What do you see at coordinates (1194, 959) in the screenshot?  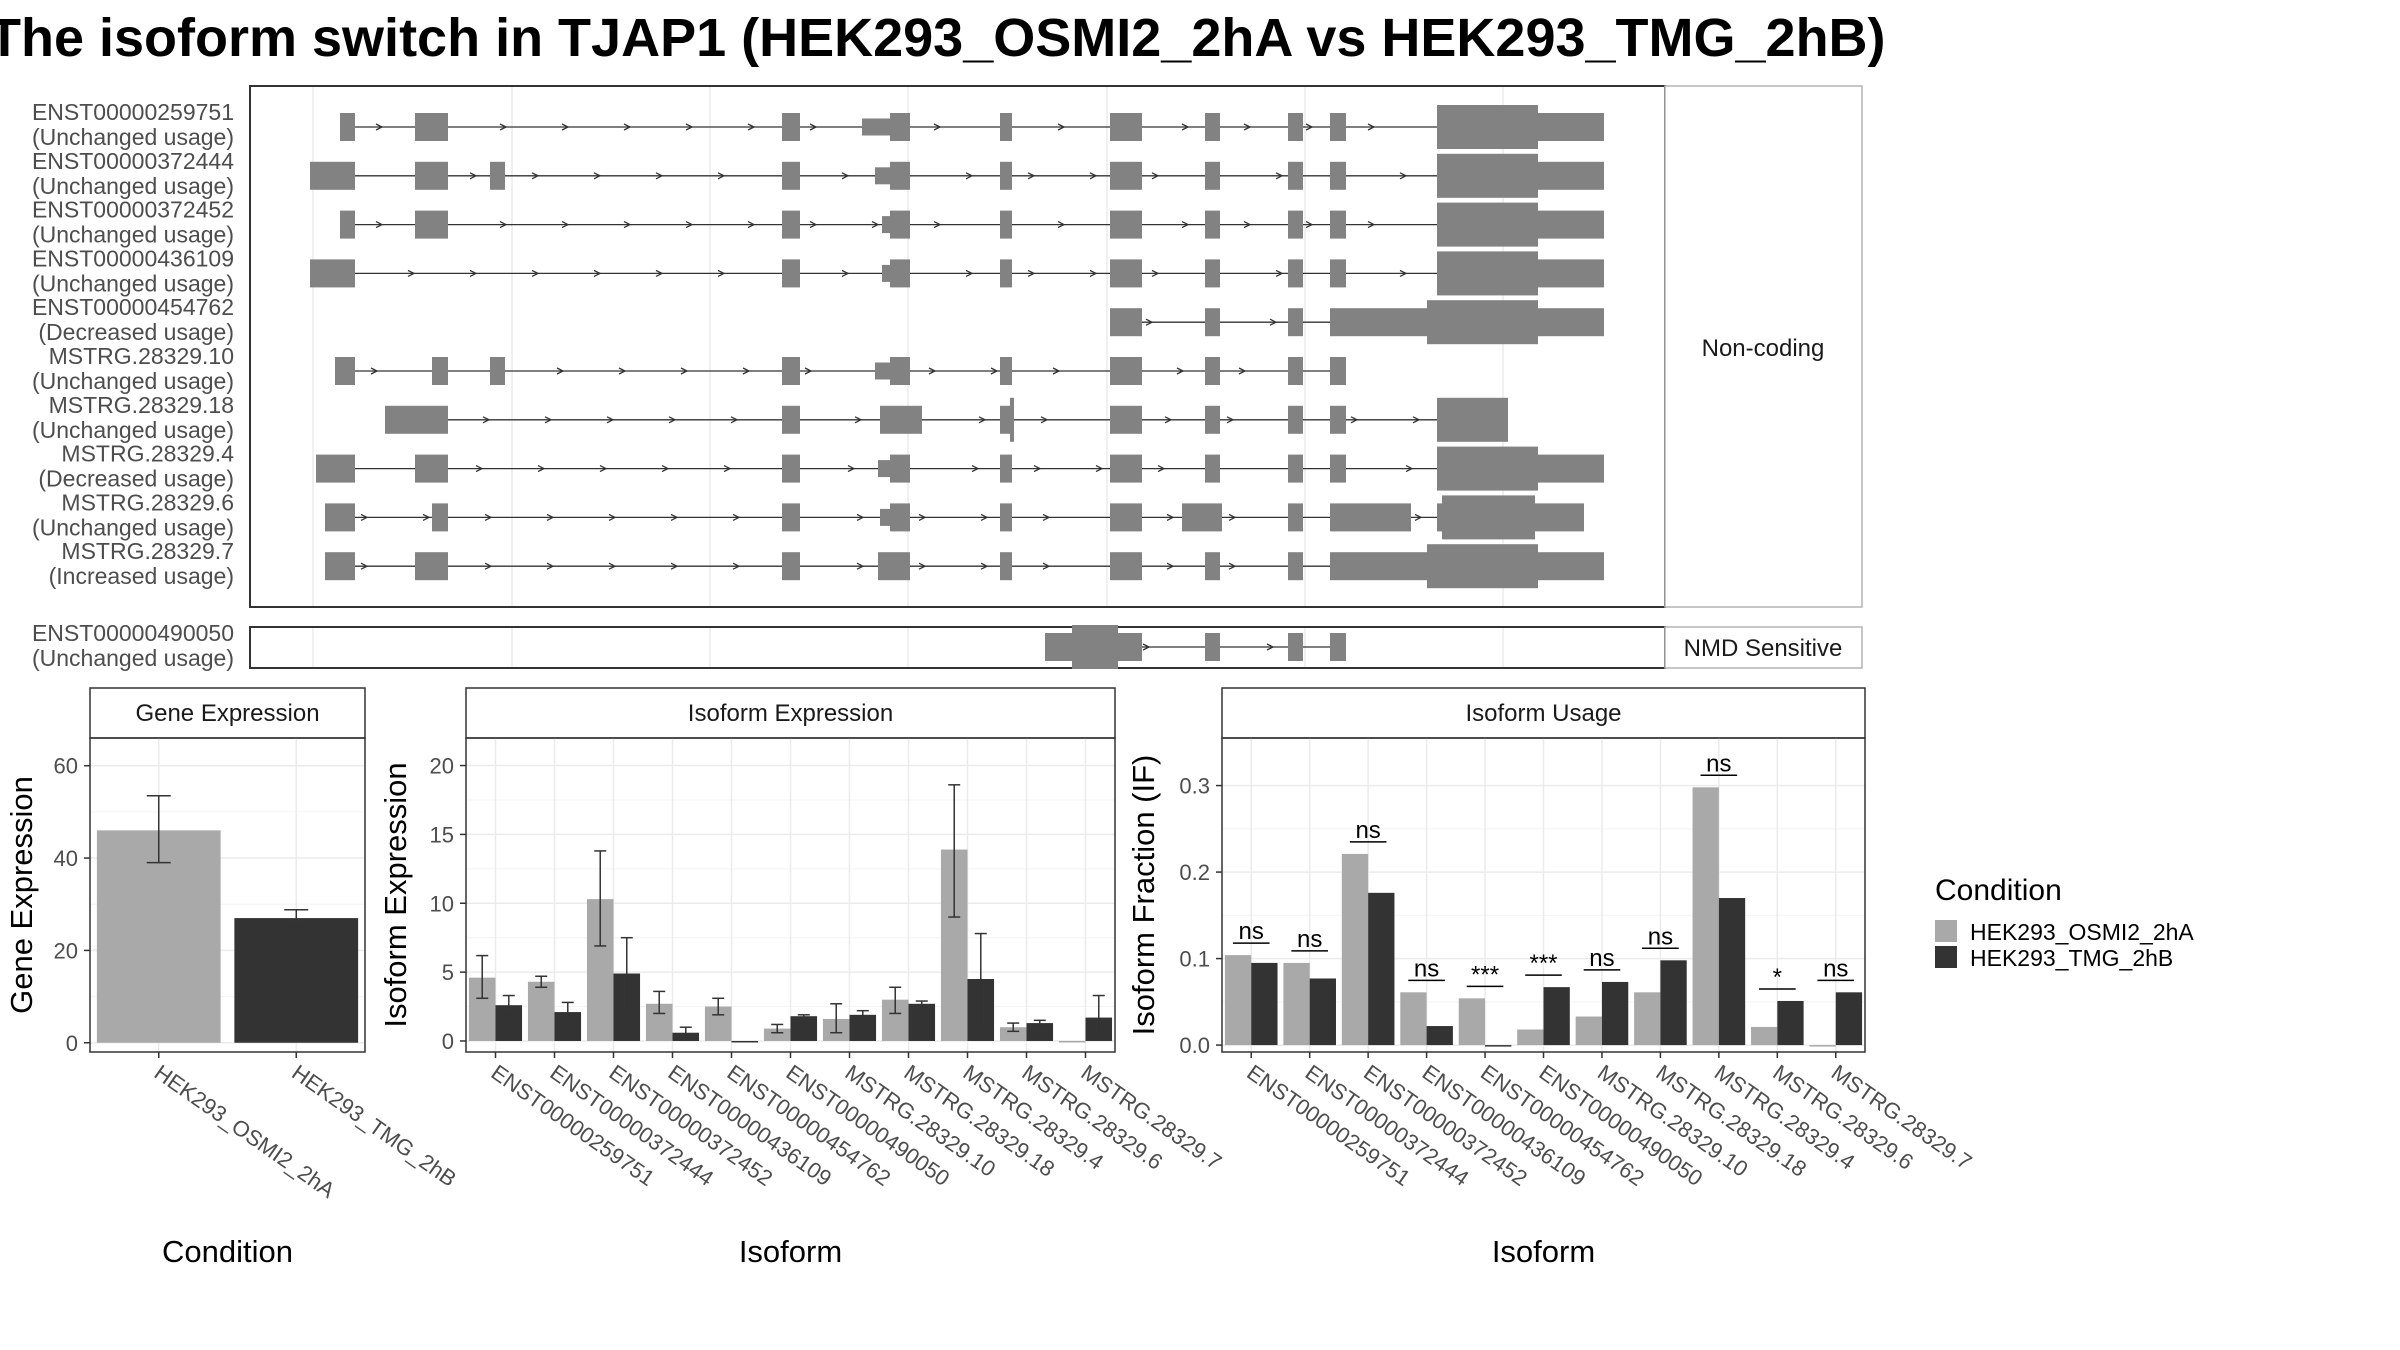 I see `y-tick-label: 0.1` at bounding box center [1194, 959].